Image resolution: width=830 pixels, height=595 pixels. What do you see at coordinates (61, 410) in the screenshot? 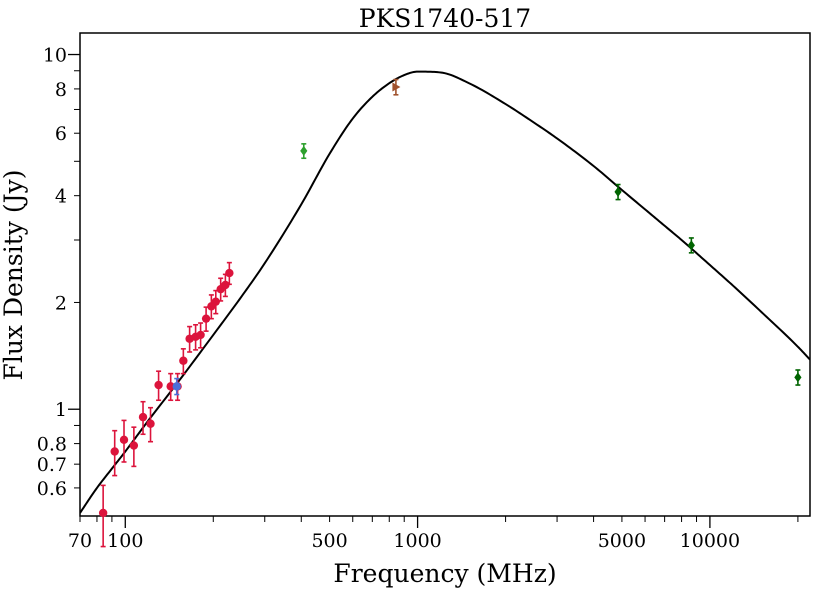
I see `y-tick-label: 1` at bounding box center [61, 410].